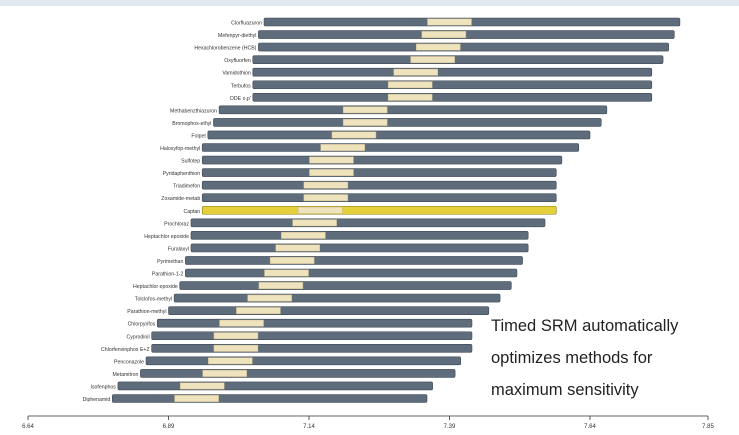  What do you see at coordinates (180, 199) in the screenshot?
I see `compound-label: Zoxamide-metab` at bounding box center [180, 199].